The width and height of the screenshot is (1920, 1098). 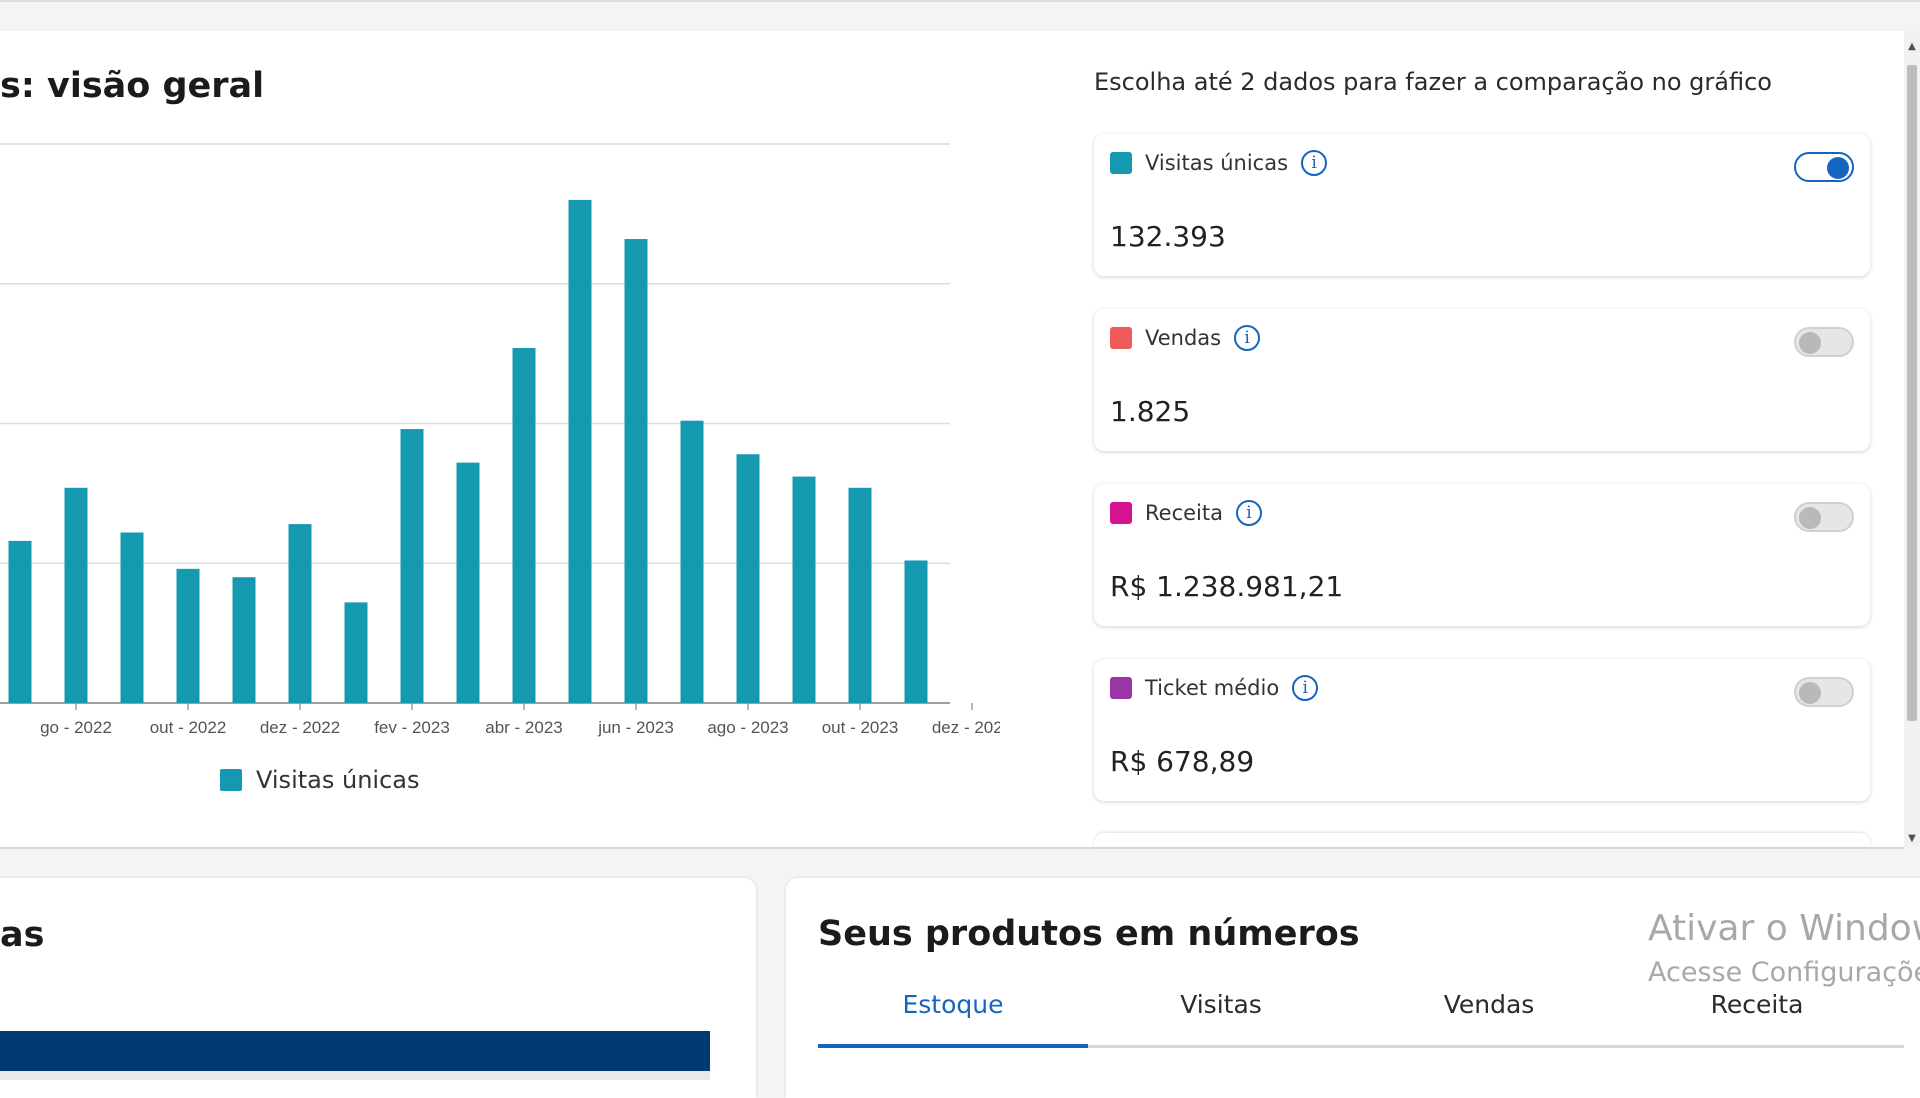 I want to click on metric-card: Receita i R$ 1.238.981,21, so click(x=1482, y=555).